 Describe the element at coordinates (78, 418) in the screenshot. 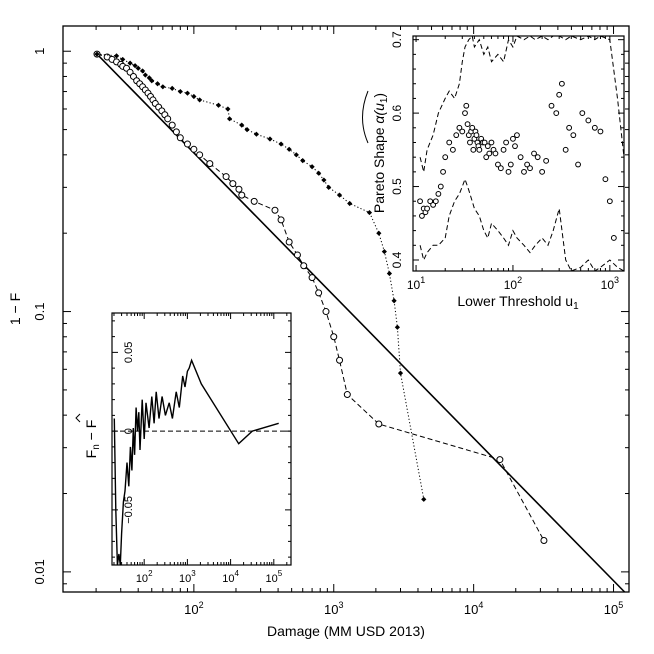

I see `hat-accent` at that location.